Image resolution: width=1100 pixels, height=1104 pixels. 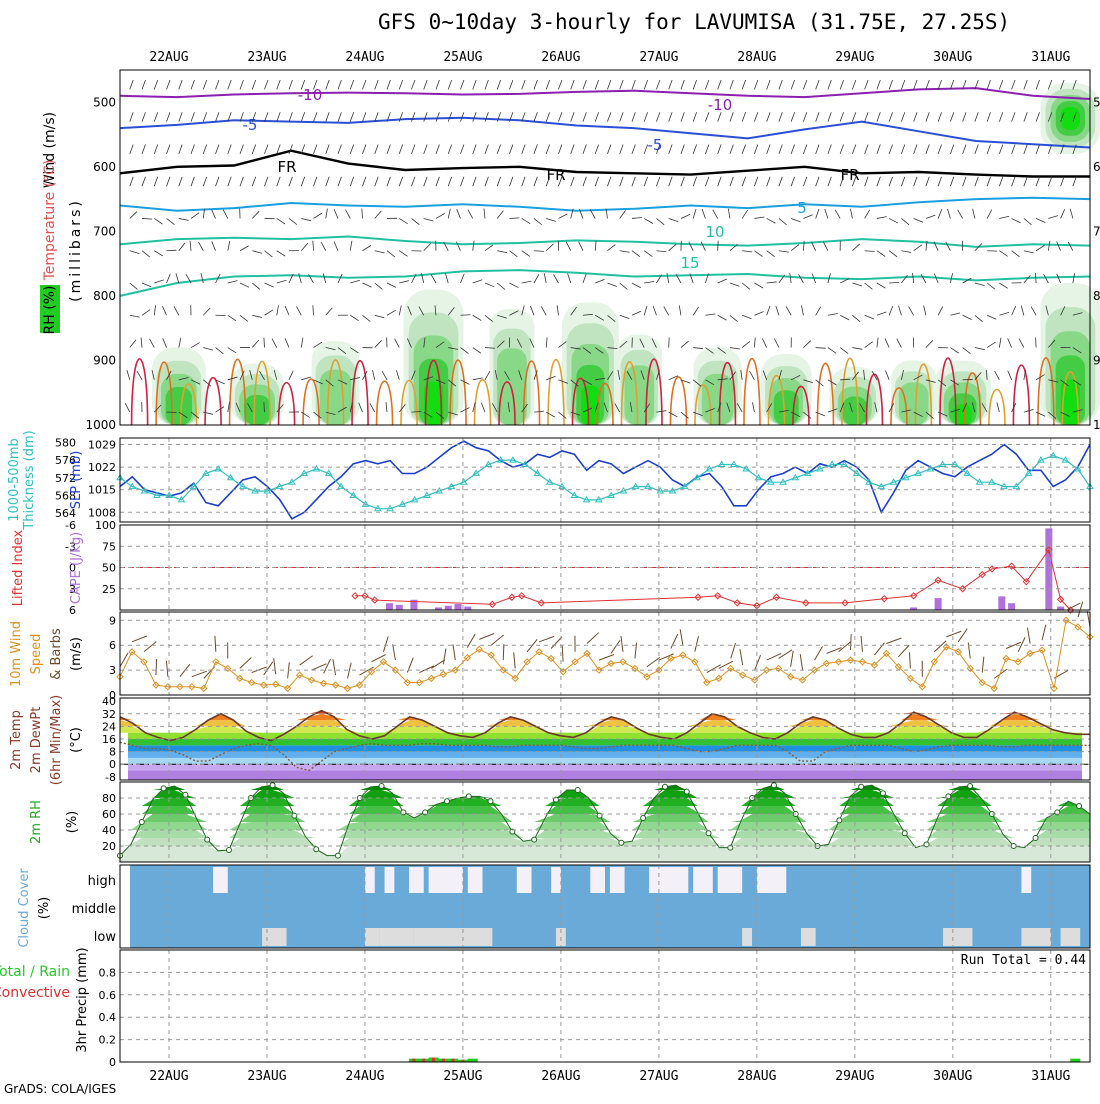 I want to click on temp-ytick: 16, so click(x=109, y=739).